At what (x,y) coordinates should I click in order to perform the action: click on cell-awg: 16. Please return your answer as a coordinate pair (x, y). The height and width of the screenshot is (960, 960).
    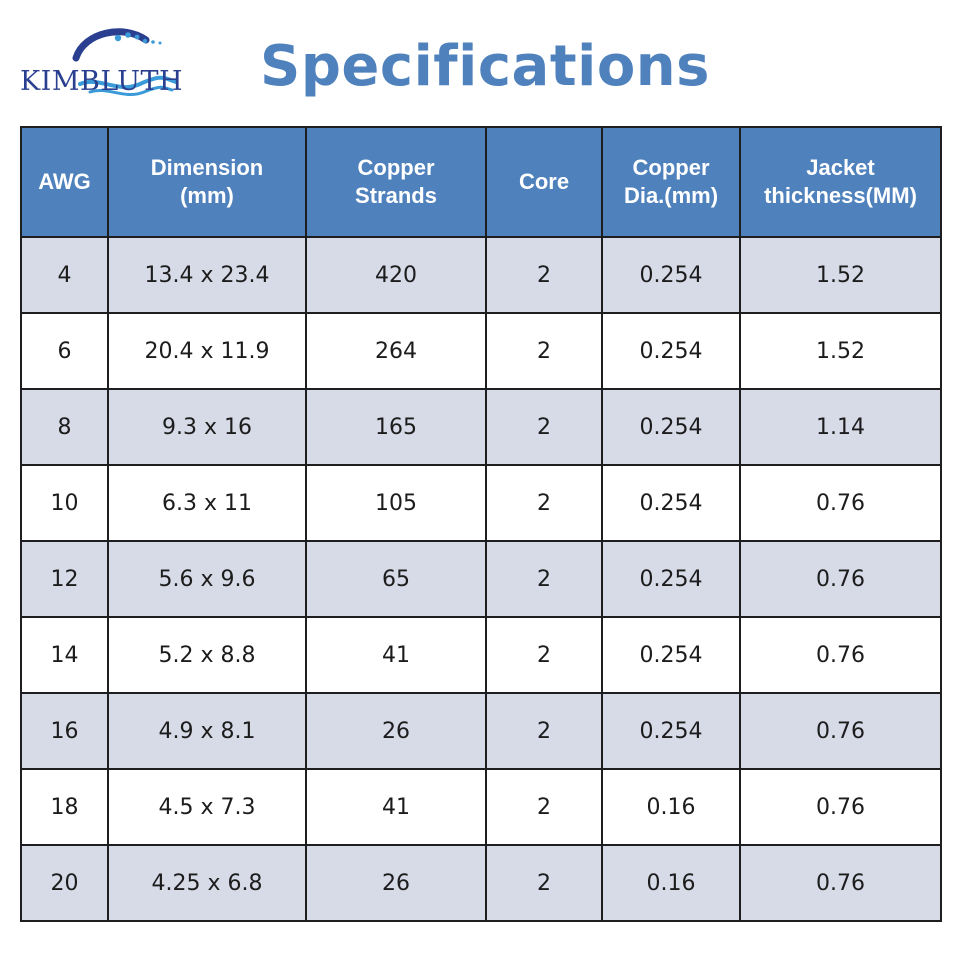
    Looking at the image, I should click on (64, 731).